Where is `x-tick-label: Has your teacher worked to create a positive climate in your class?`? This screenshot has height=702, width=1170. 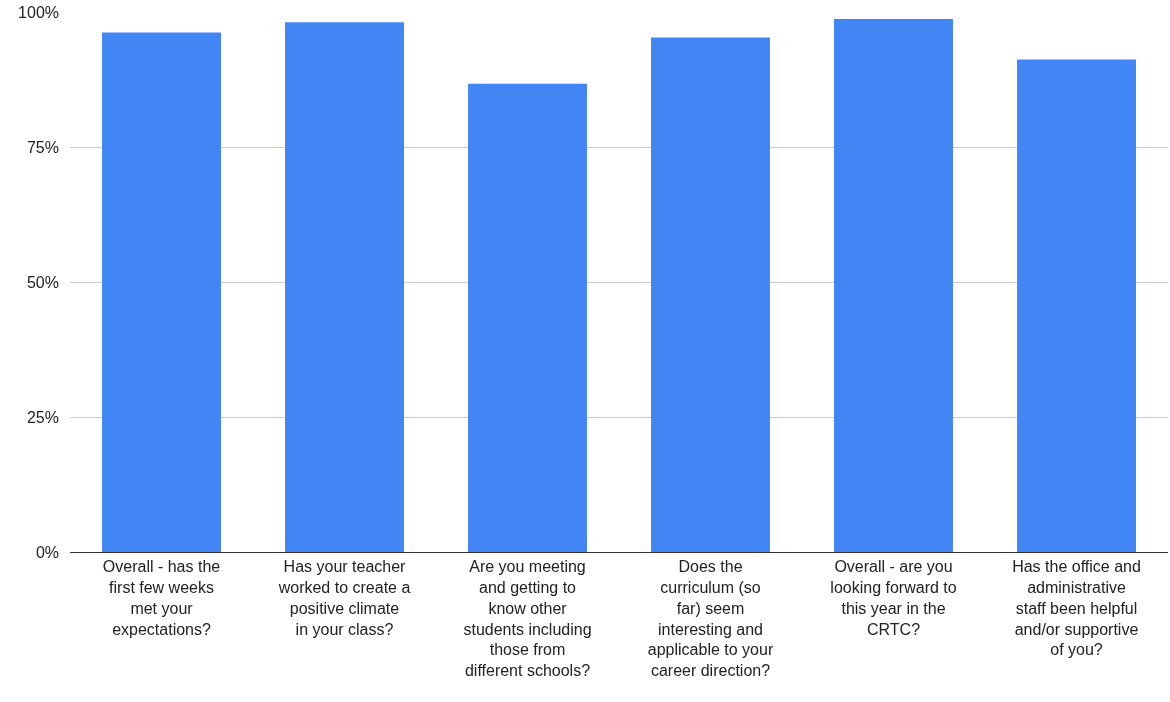 x-tick-label: Has your teacher worked to create a positive climate in your class? is located at coordinates (344, 598).